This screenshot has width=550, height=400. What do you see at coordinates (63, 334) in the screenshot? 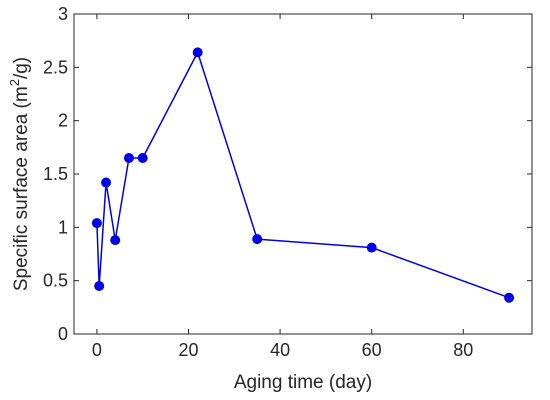
I see `y-tick-label: 0` at bounding box center [63, 334].